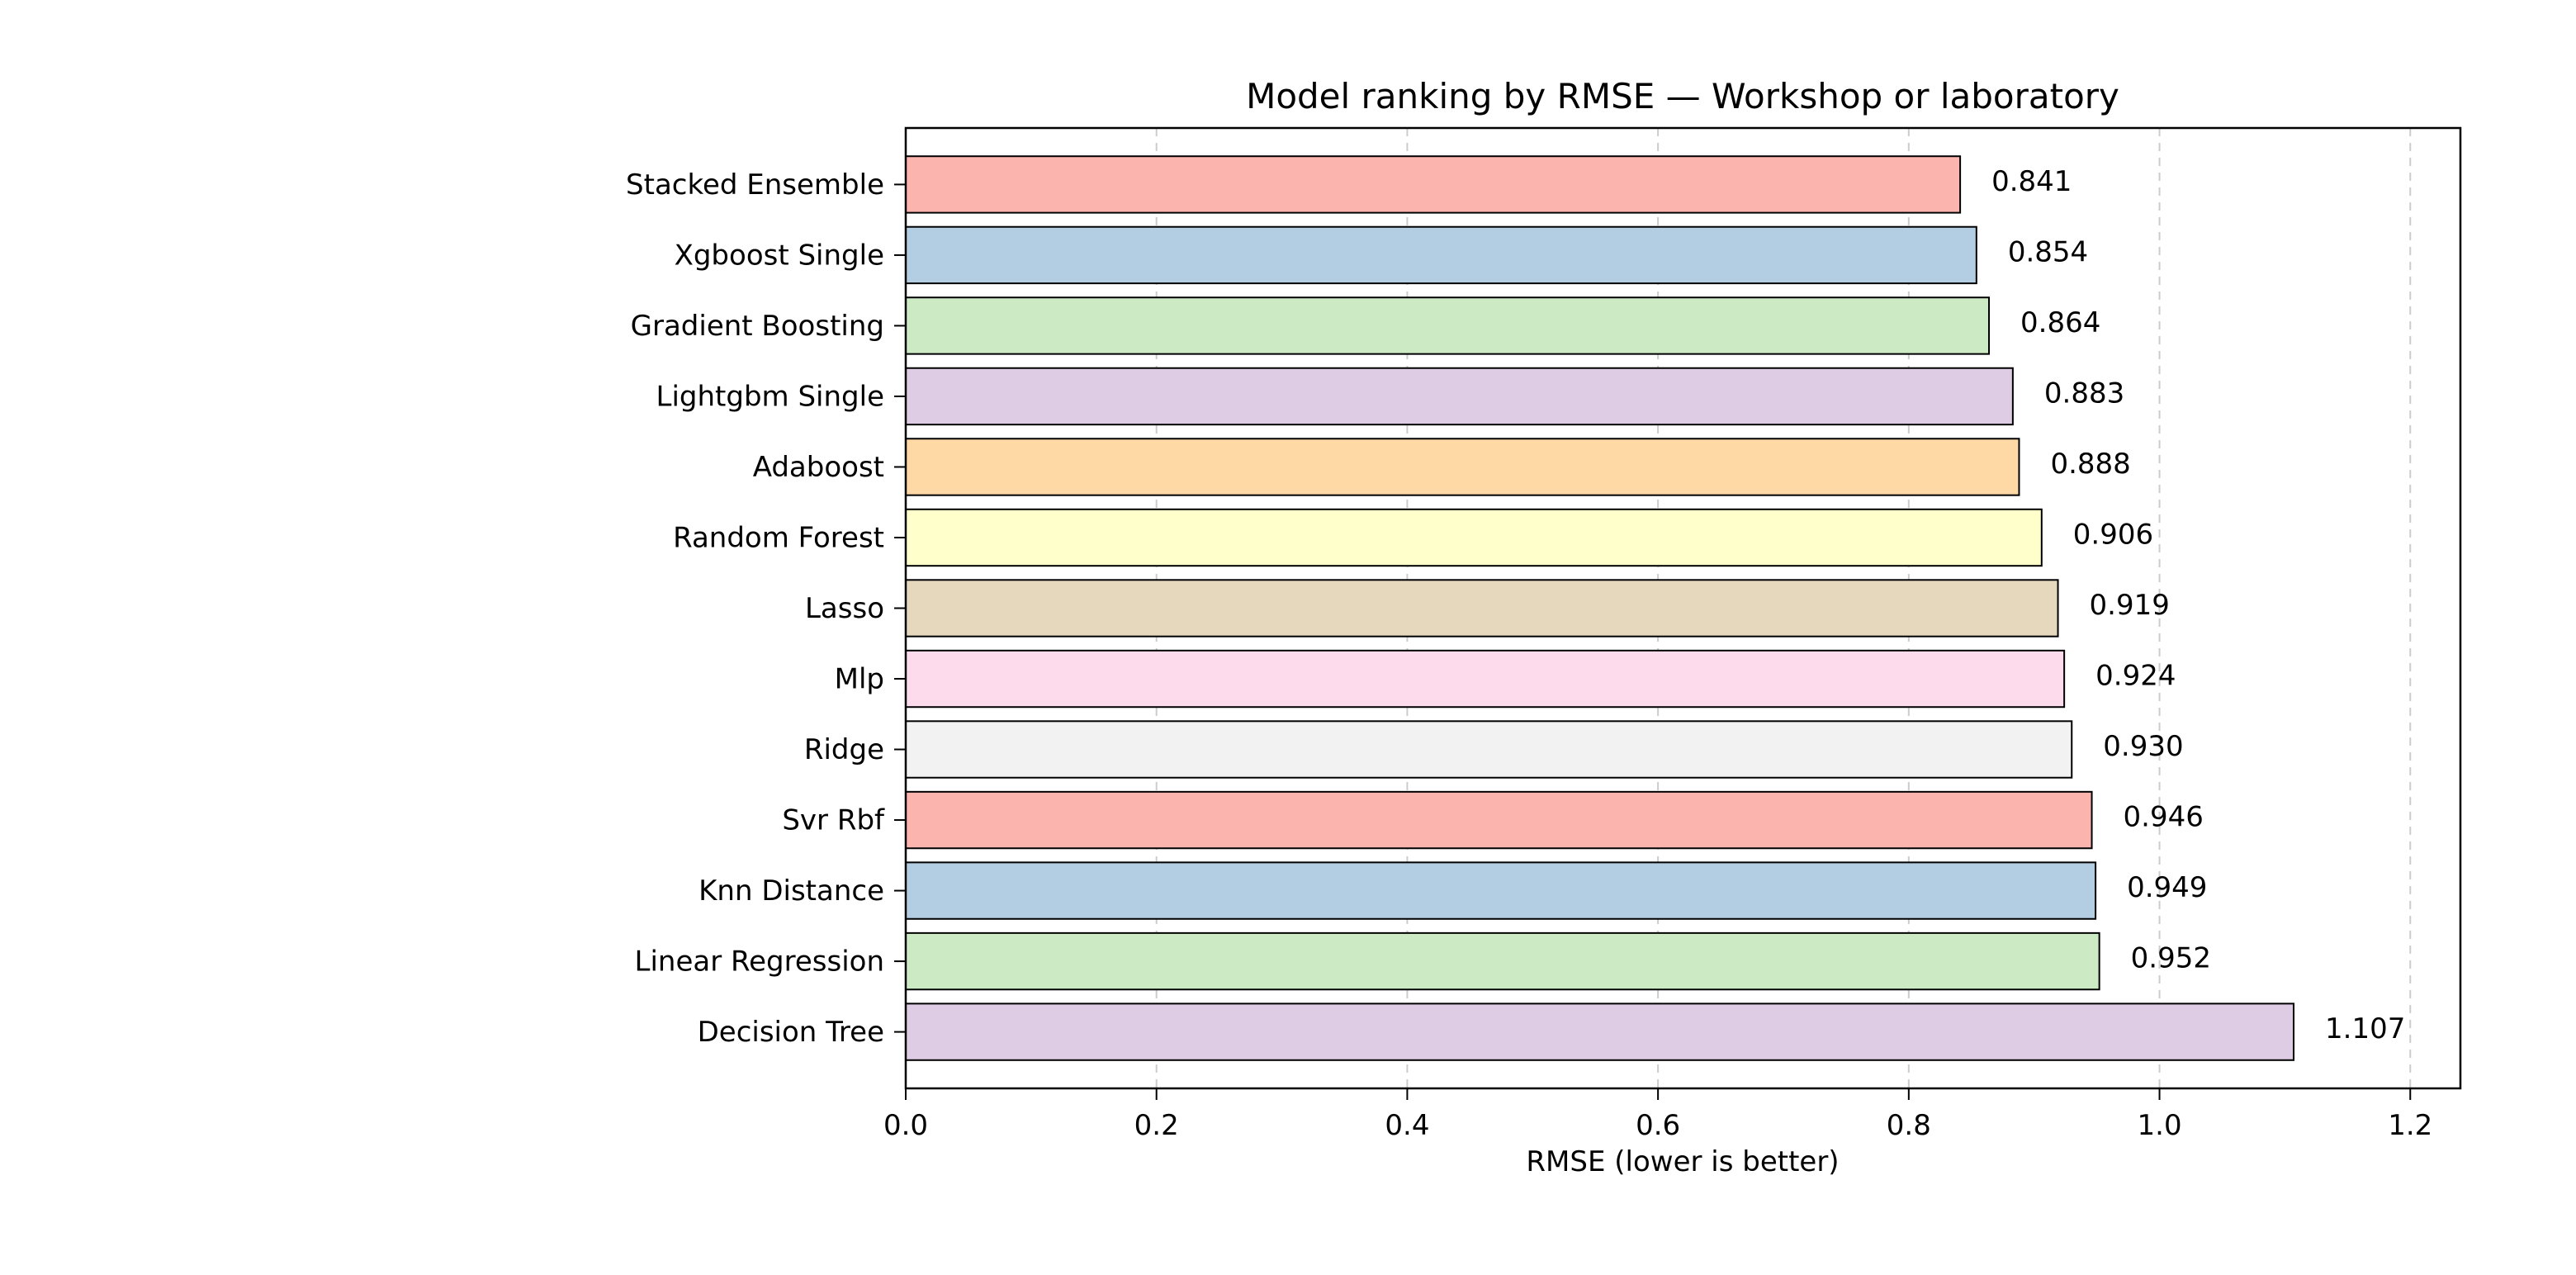 The image size is (2576, 1275). I want to click on y-tick-label: Decision Tree, so click(791, 1032).